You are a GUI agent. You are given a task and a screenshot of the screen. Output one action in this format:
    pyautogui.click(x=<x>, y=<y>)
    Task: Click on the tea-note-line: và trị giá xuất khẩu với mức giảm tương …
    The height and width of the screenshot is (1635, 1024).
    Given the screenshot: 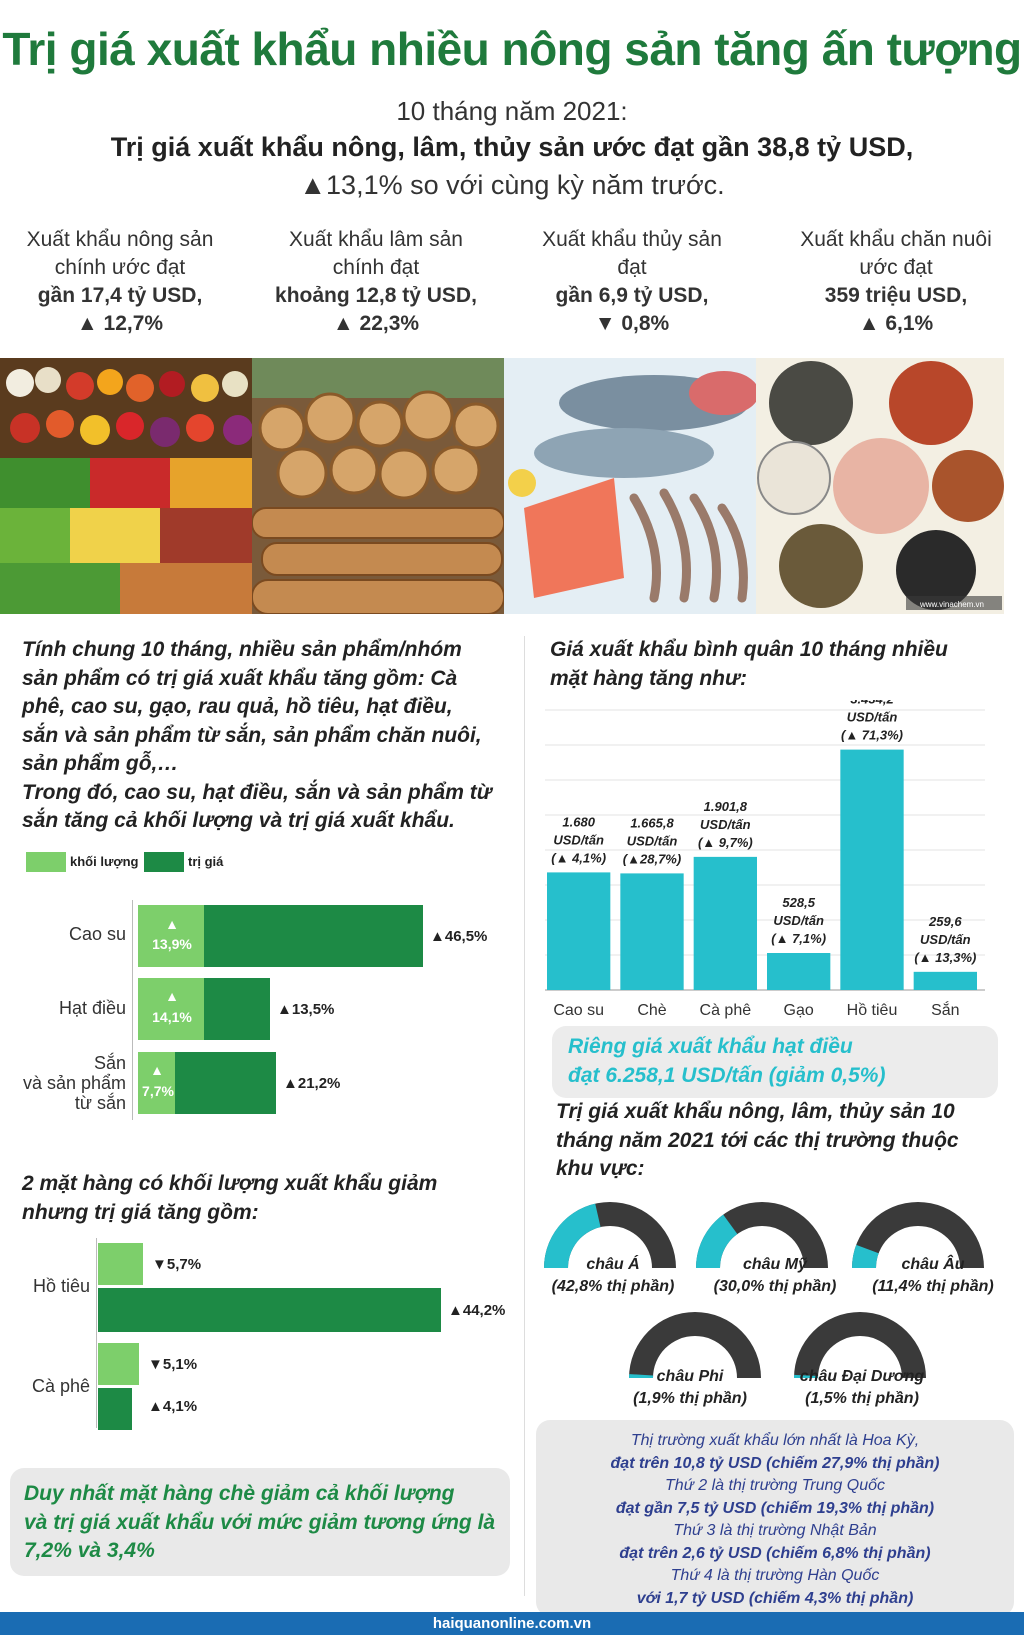 What is the action you would take?
    pyautogui.click(x=260, y=1522)
    